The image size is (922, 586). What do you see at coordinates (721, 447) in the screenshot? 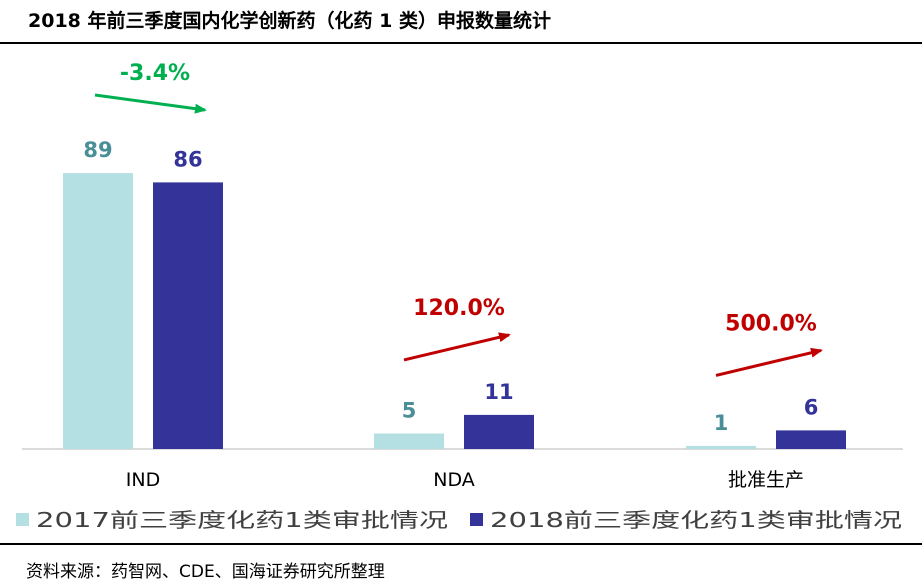
I see `bar-批准生产-series-1` at bounding box center [721, 447].